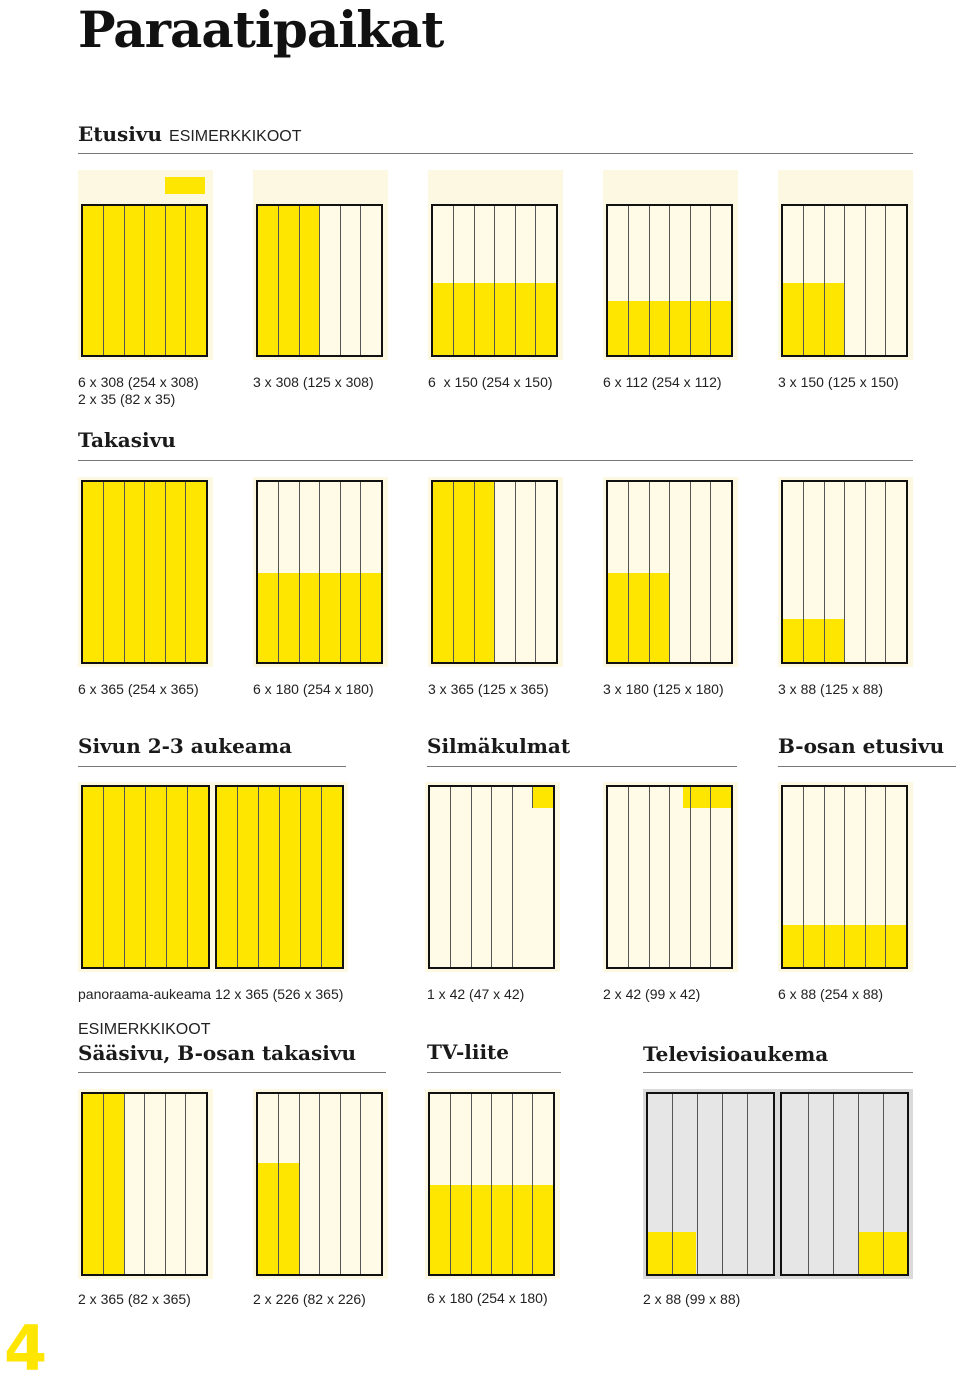 This screenshot has width=960, height=1385. Describe the element at coordinates (499, 746) in the screenshot. I see `section-title: Silmäkulmat` at that location.